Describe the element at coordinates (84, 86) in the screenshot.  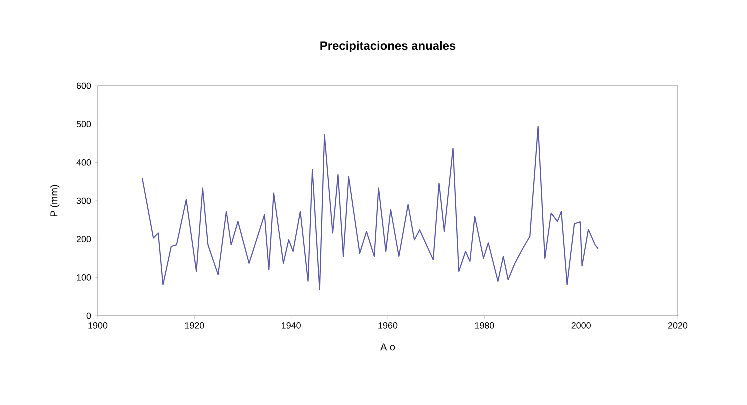
I see `y-tick-label: 600` at that location.